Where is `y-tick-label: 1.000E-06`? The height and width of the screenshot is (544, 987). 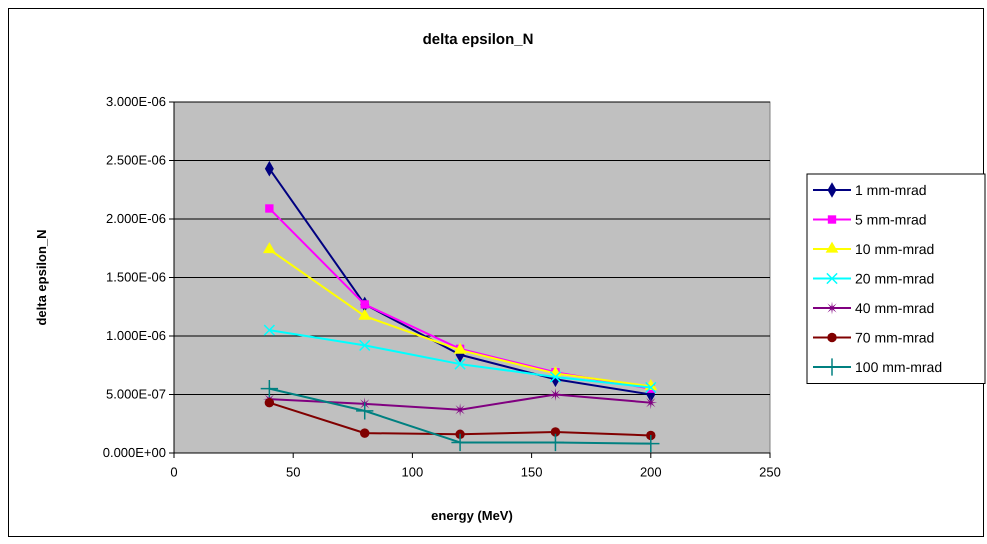 y-tick-label: 1.000E-06 is located at coordinates (136, 336).